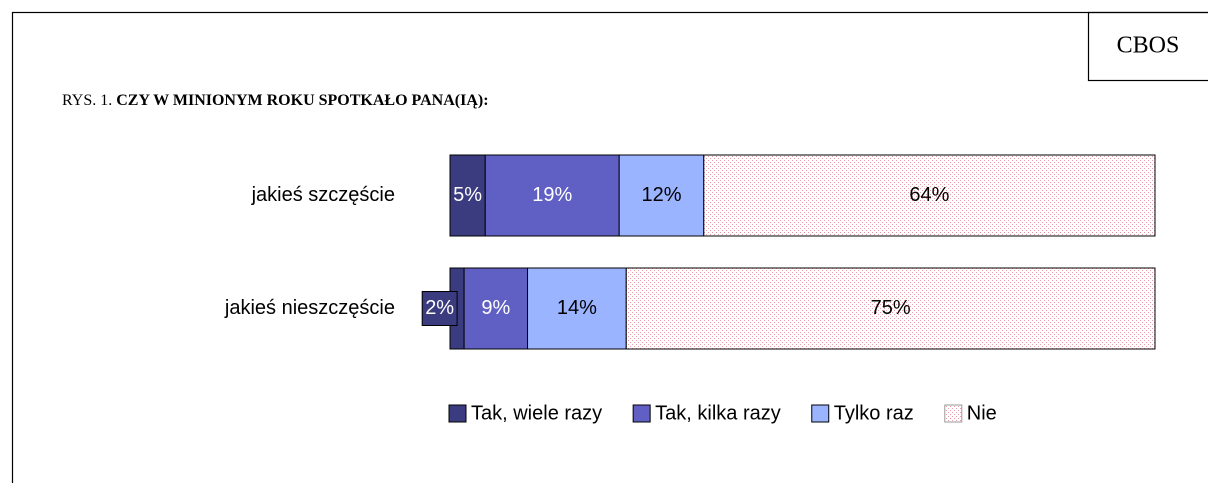 The image size is (1208, 483). I want to click on value-label: 2%, so click(439, 308).